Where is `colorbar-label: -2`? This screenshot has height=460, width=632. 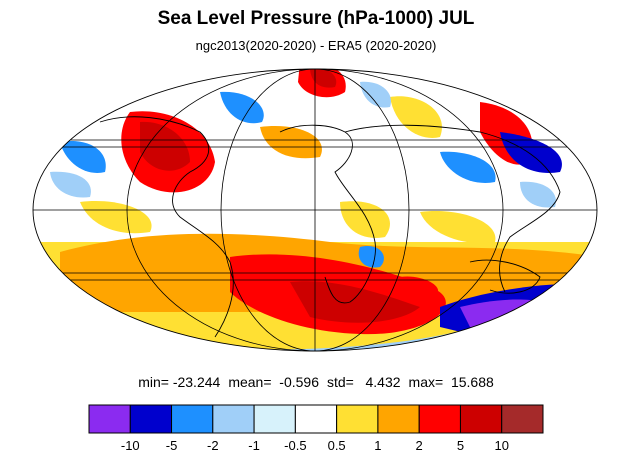
colorbar-label: -2 is located at coordinates (213, 445).